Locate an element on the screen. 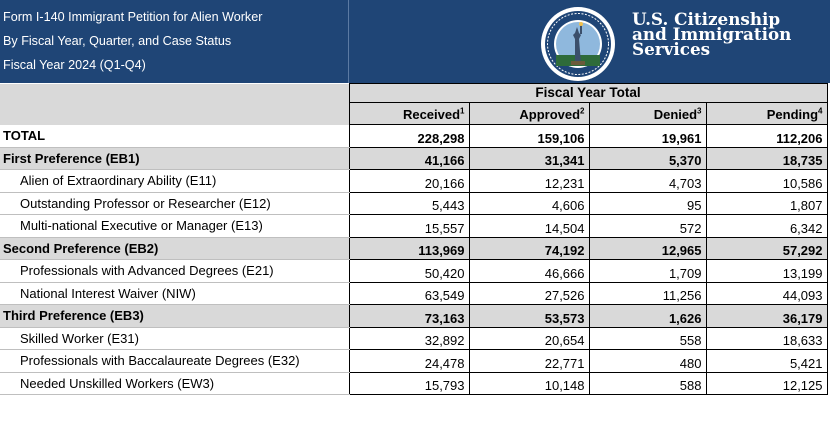  cell-denied: 558 is located at coordinates (647, 338).